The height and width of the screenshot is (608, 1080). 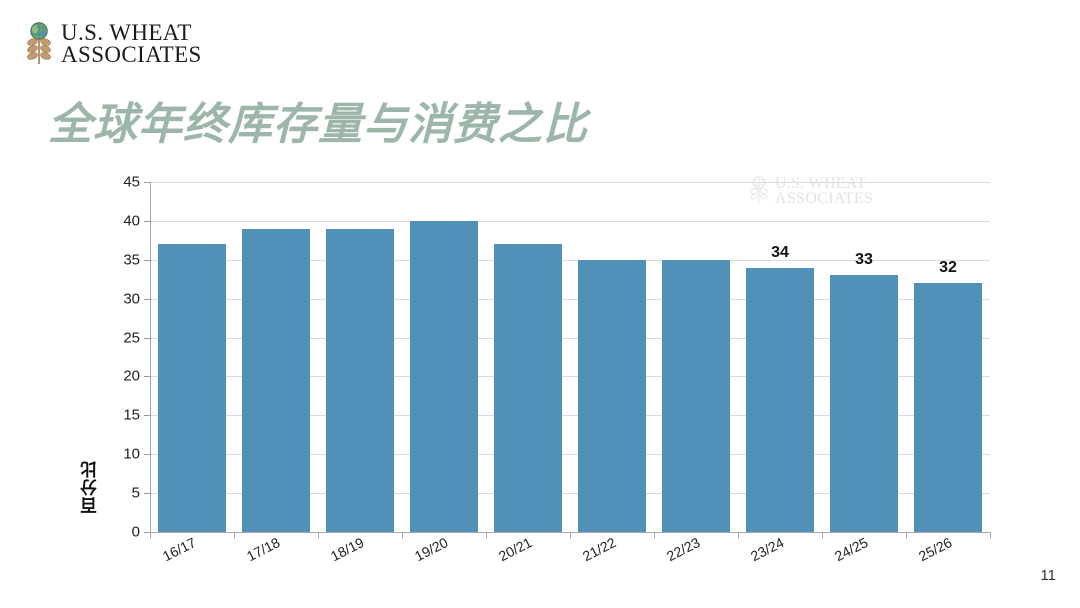 What do you see at coordinates (135, 493) in the screenshot?
I see `y-axis-tick-label: 5` at bounding box center [135, 493].